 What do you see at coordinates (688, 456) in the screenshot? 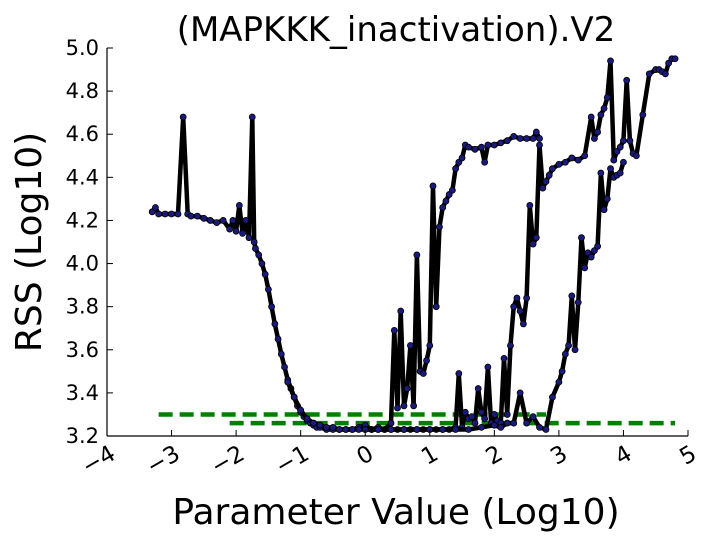
I see `x-tick-label: 5` at bounding box center [688, 456].